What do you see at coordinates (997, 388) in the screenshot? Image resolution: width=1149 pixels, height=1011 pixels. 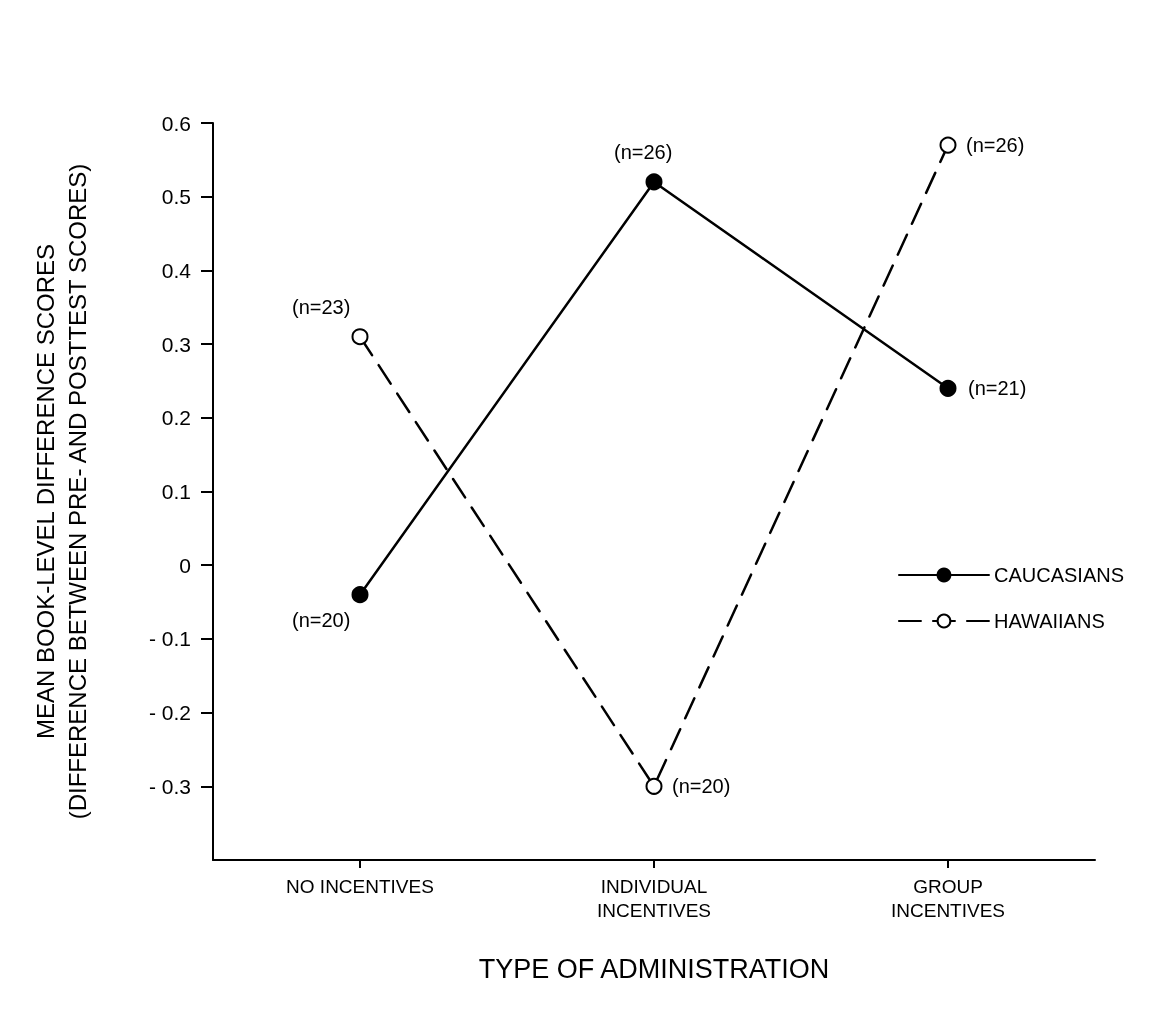 I see `annotation: (n=21)` at bounding box center [997, 388].